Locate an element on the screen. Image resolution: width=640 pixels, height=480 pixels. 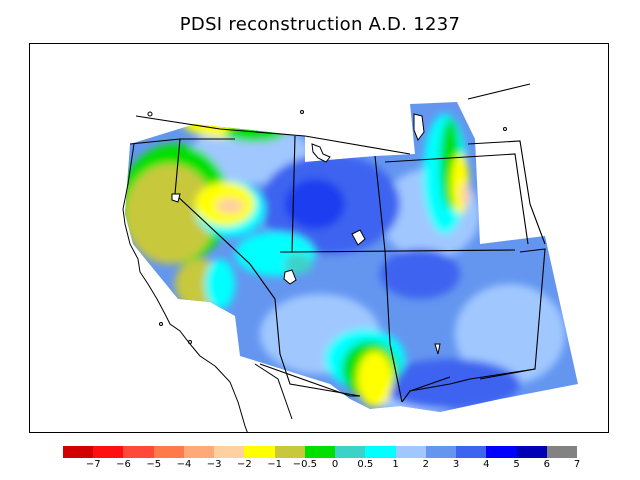
legend-tick-label: −0.5 is located at coordinates (305, 464).